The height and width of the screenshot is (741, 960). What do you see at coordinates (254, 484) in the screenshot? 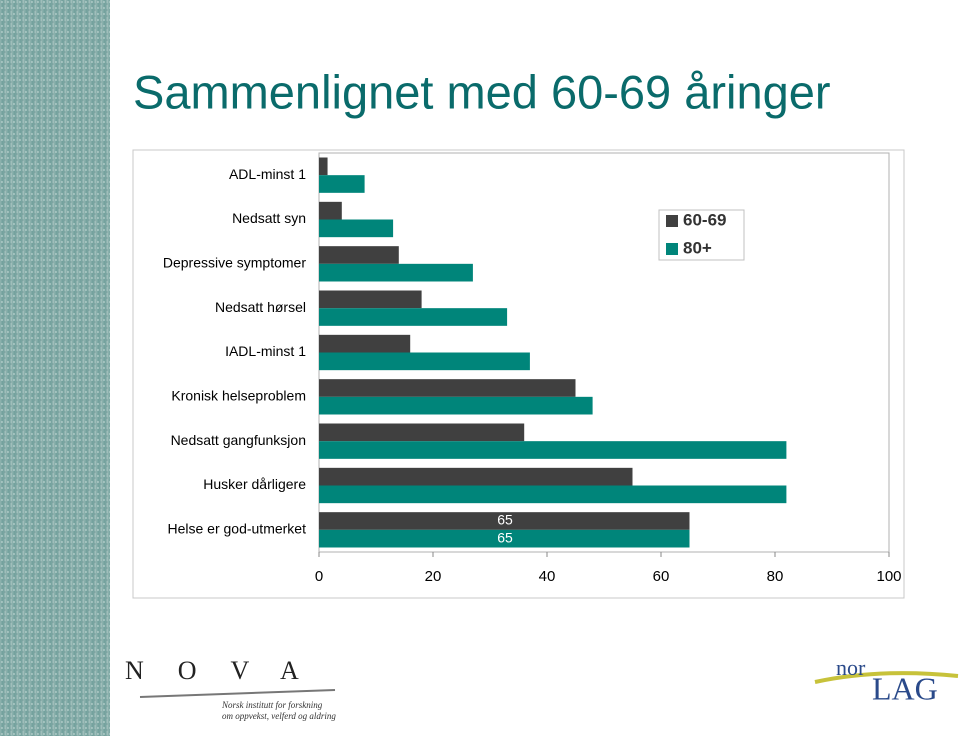
I see `y-tick-label: Husker dårligere` at bounding box center [254, 484].